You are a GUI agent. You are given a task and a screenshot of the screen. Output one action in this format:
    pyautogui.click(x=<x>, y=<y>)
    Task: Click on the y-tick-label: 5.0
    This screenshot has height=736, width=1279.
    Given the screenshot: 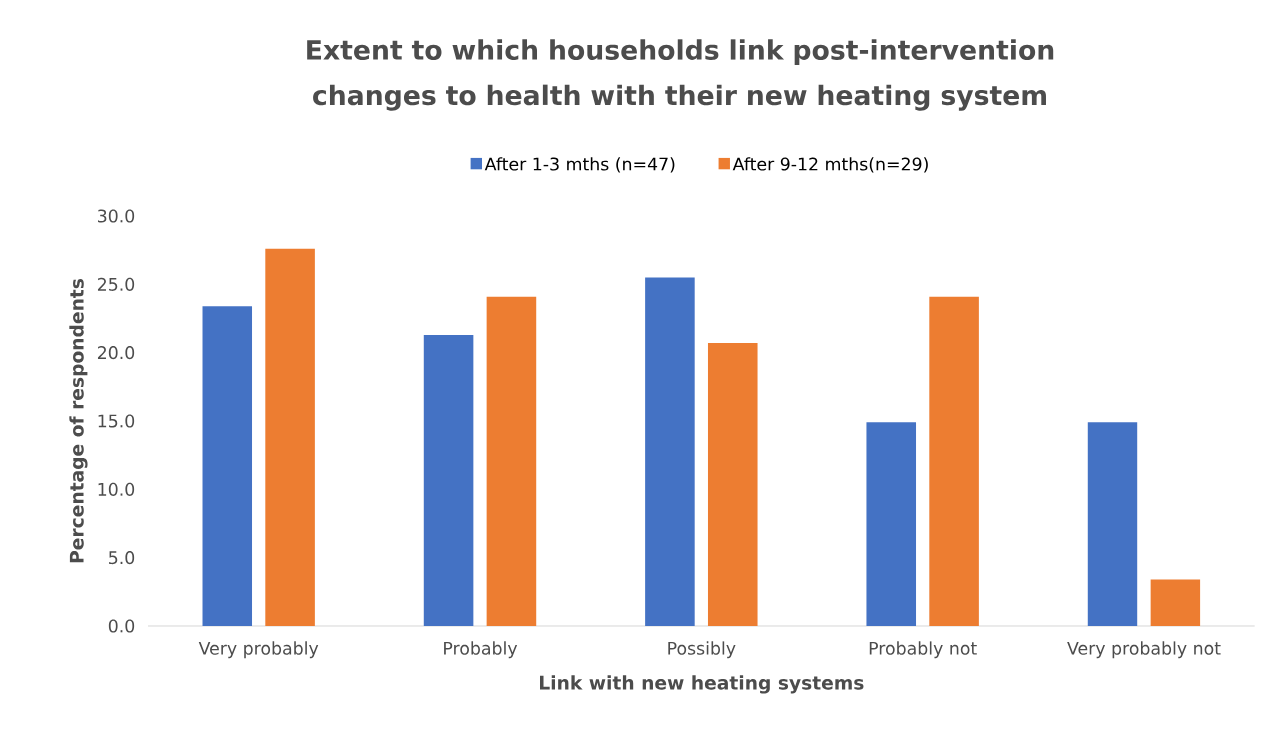 What is the action you would take?
    pyautogui.click(x=122, y=558)
    